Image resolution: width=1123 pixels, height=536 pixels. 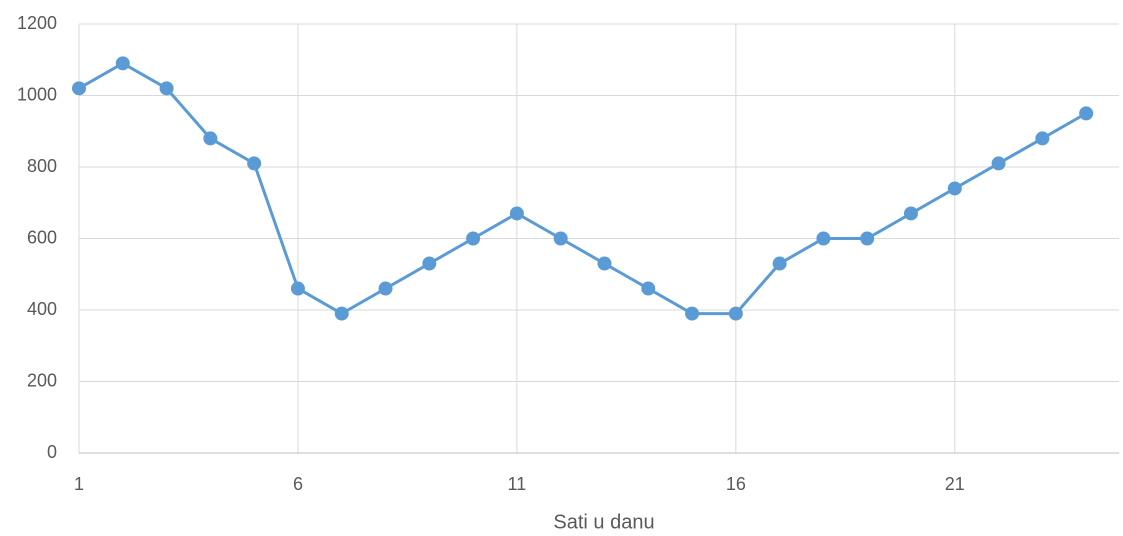 What do you see at coordinates (52, 452) in the screenshot?
I see `y-tick-label: 0` at bounding box center [52, 452].